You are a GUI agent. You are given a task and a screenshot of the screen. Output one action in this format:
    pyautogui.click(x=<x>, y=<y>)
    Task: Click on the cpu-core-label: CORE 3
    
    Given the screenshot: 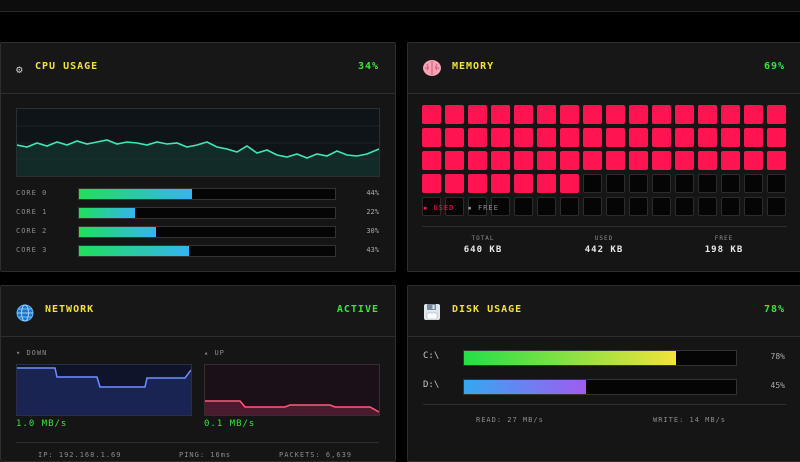 What is the action you would take?
    pyautogui.click(x=32, y=250)
    